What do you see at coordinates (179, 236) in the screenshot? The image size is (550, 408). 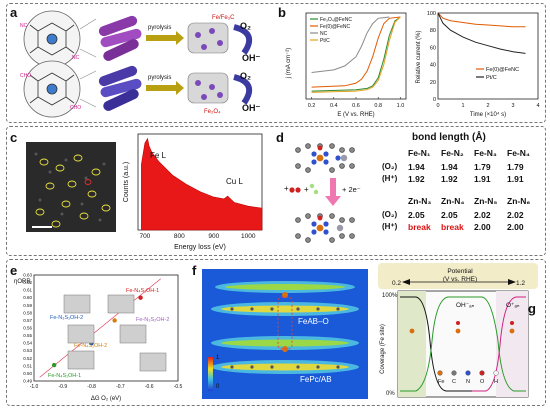 I see `eels-xtick-label: 800` at bounding box center [179, 236].